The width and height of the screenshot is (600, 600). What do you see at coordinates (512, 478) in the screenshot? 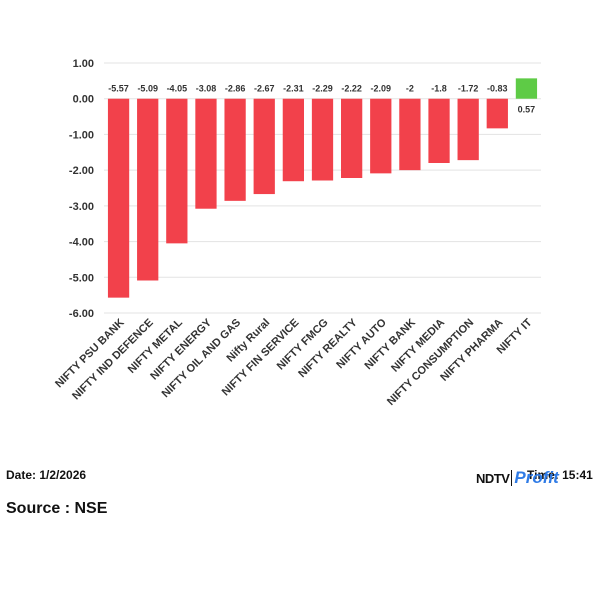
I see `logo-divider` at bounding box center [512, 478].